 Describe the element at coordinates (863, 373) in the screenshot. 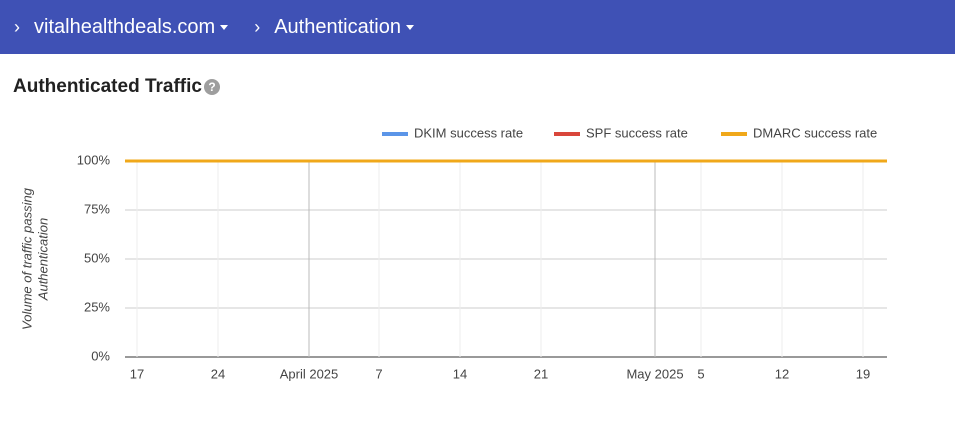

I see `x-tick-label: 19` at that location.